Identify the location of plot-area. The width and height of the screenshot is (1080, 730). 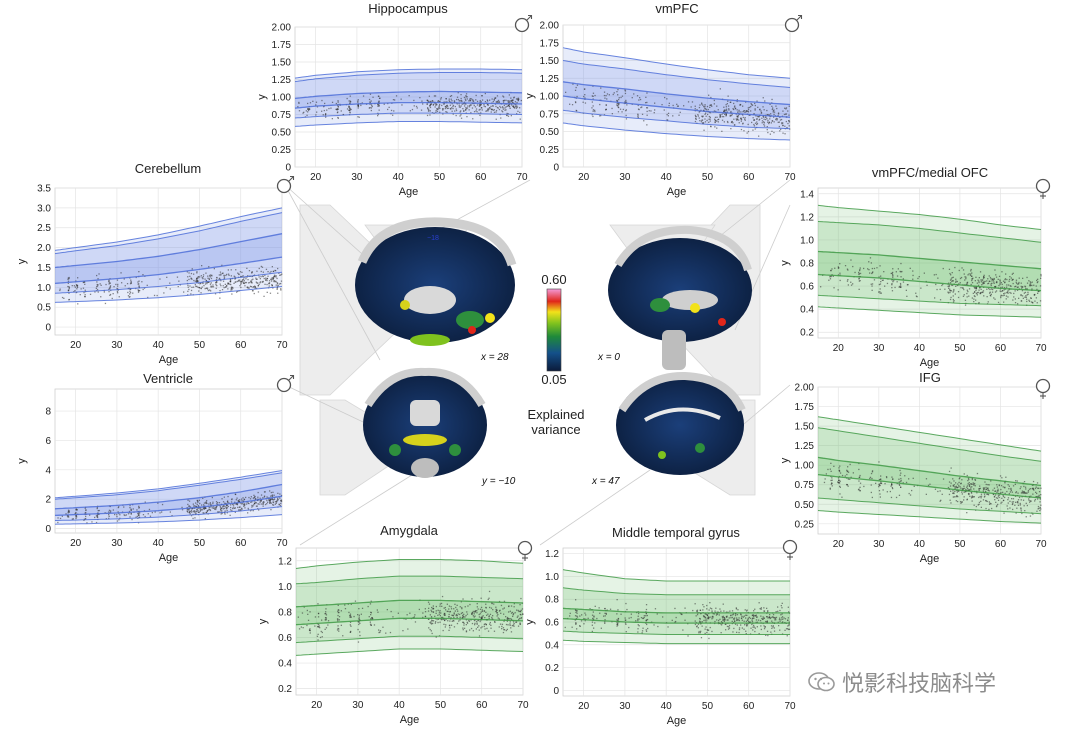
(168, 261).